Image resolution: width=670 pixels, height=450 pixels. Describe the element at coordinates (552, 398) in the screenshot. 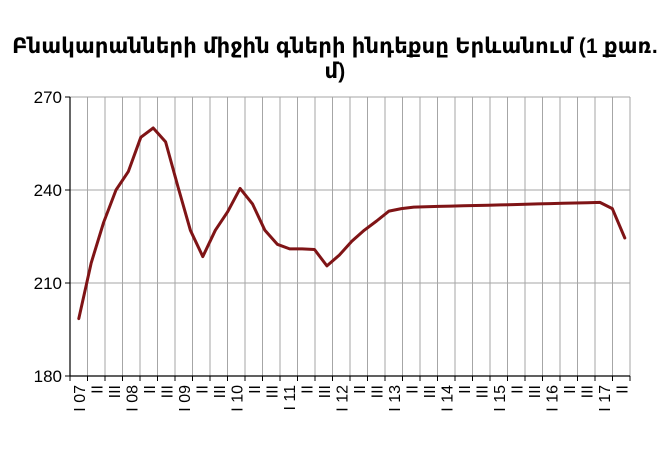

I see `x-tick-label: I 16` at that location.